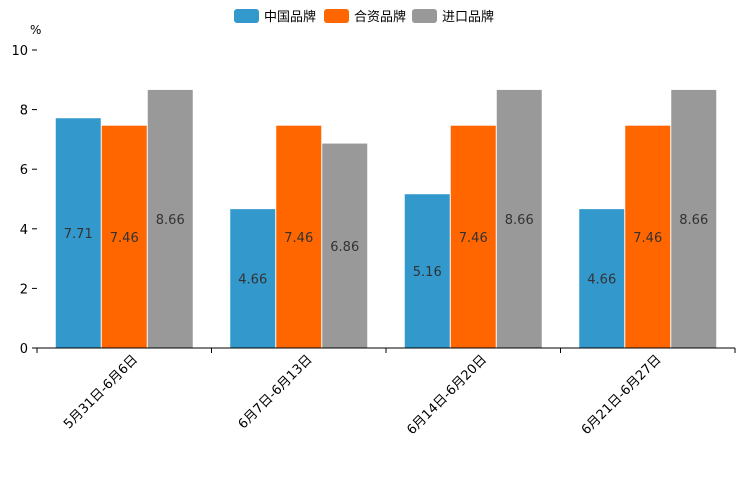  Describe the element at coordinates (24, 230) in the screenshot. I see `y-tick-label: 4` at that location.